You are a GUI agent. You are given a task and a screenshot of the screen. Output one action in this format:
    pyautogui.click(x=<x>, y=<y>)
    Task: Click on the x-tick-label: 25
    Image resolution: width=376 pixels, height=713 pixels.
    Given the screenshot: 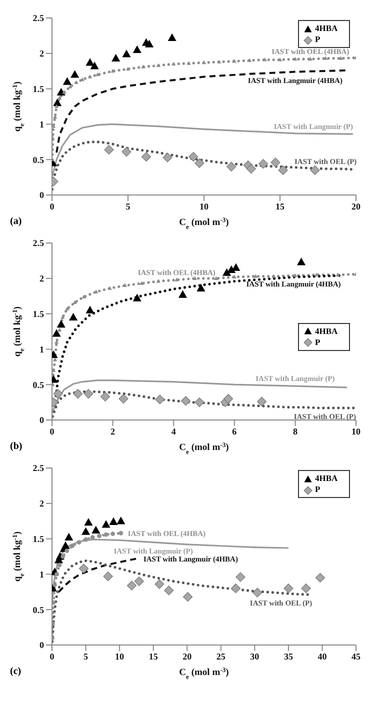 What is the action you would take?
    pyautogui.click(x=221, y=656)
    